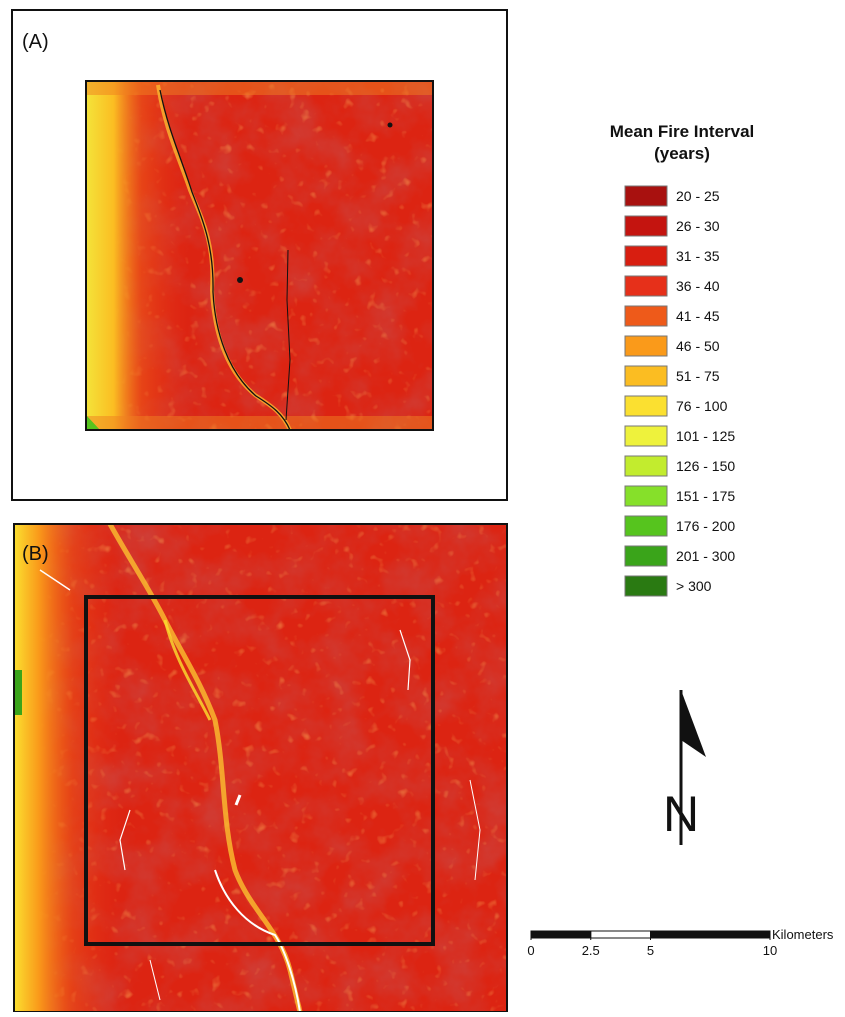 This screenshot has width=845, height=1017. Describe the element at coordinates (705, 496) in the screenshot. I see `legend-label: 151 - 175` at that location.